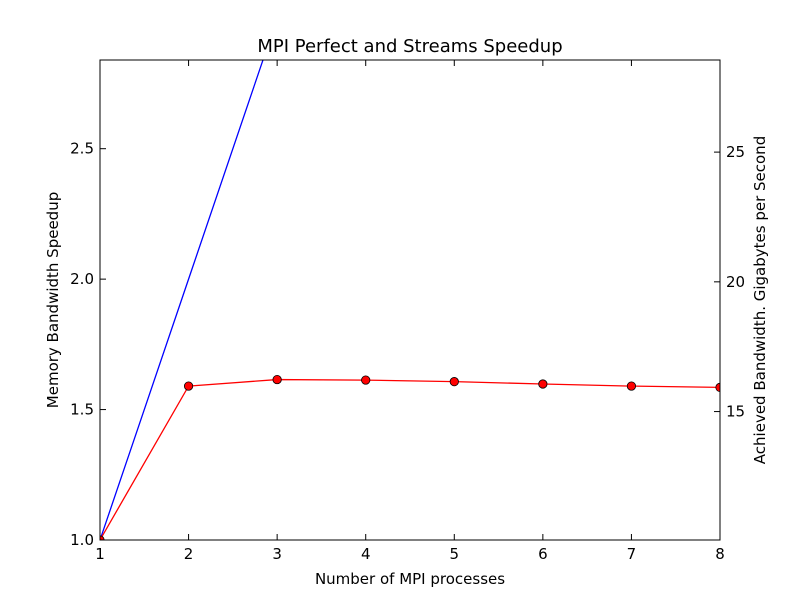 The image size is (800, 600). Describe the element at coordinates (100, 554) in the screenshot. I see `x-tick-label: 1` at that location.